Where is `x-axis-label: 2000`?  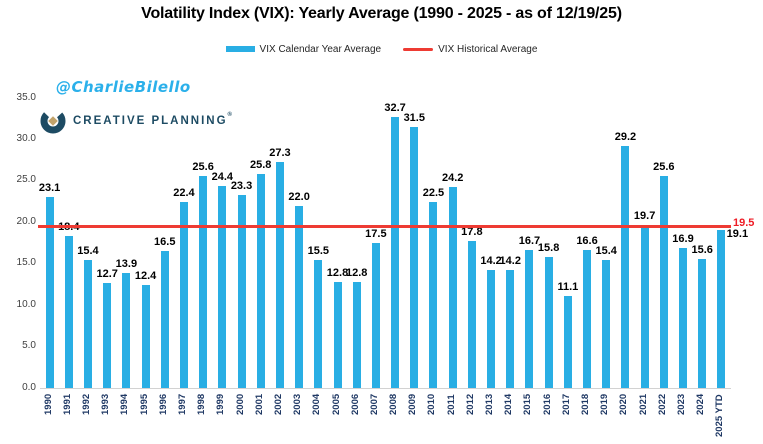 x-axis-label: 2000 is located at coordinates (240, 405).